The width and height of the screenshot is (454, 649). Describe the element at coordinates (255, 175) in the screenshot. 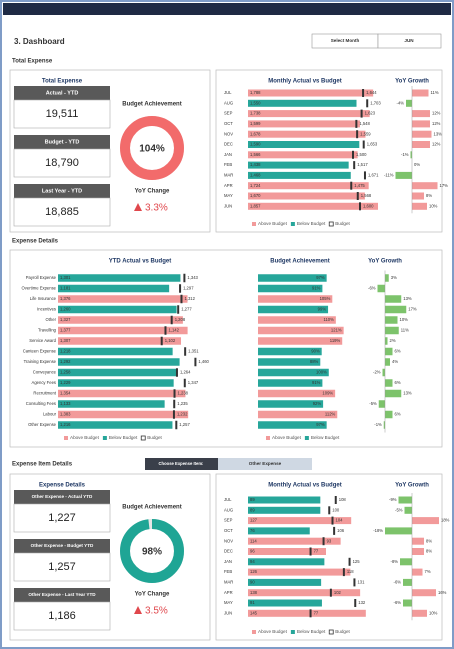

I see `actual-label: 1,468` at that location.